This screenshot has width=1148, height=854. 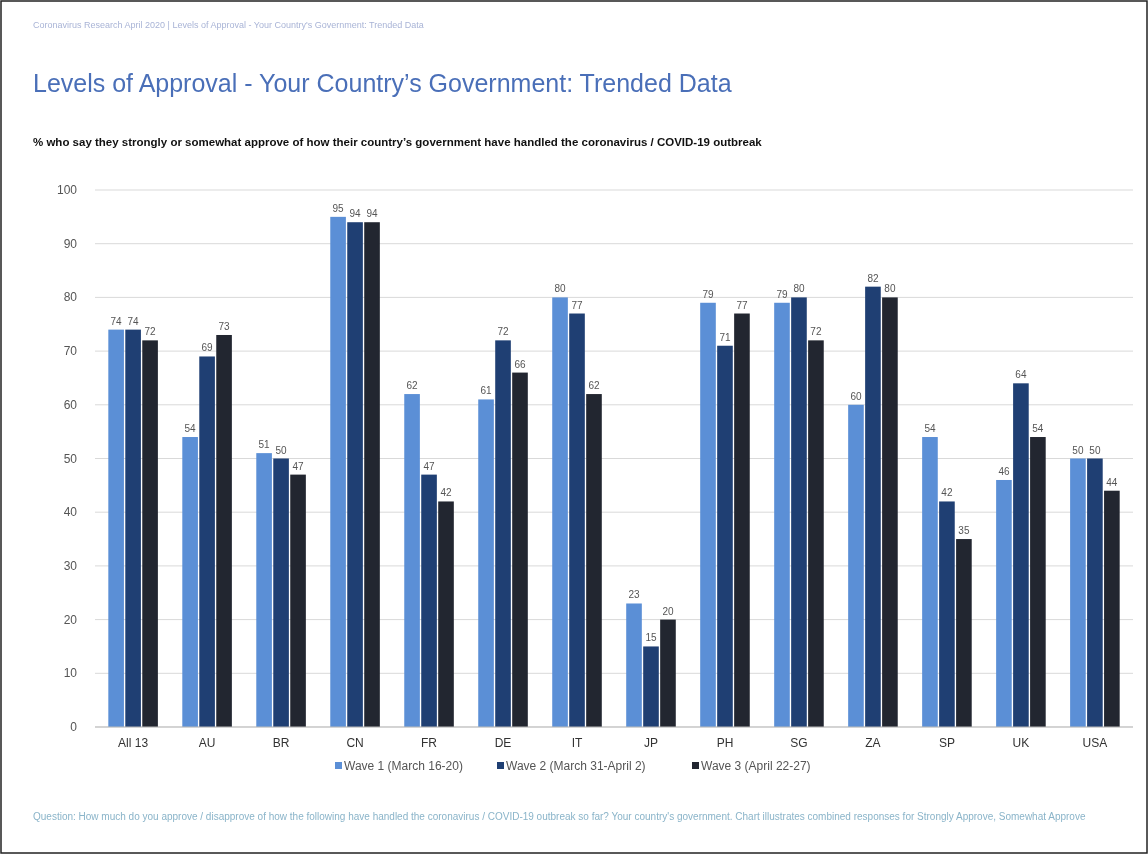 I want to click on x-tick-label: CN, so click(x=355, y=743).